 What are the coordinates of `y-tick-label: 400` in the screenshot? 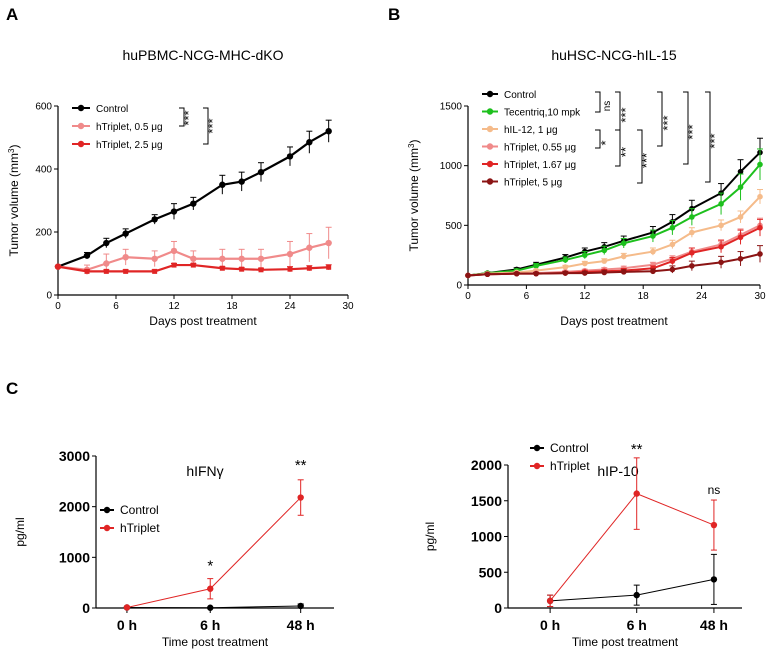 It's located at (43, 170).